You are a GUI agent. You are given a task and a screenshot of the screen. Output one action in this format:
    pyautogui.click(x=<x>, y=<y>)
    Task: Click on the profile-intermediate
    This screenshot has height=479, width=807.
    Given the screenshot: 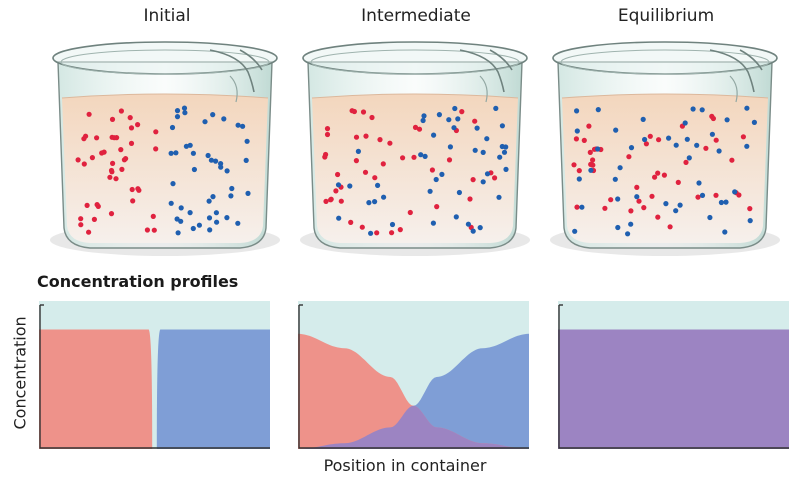 What is the action you would take?
    pyautogui.click(x=413, y=375)
    